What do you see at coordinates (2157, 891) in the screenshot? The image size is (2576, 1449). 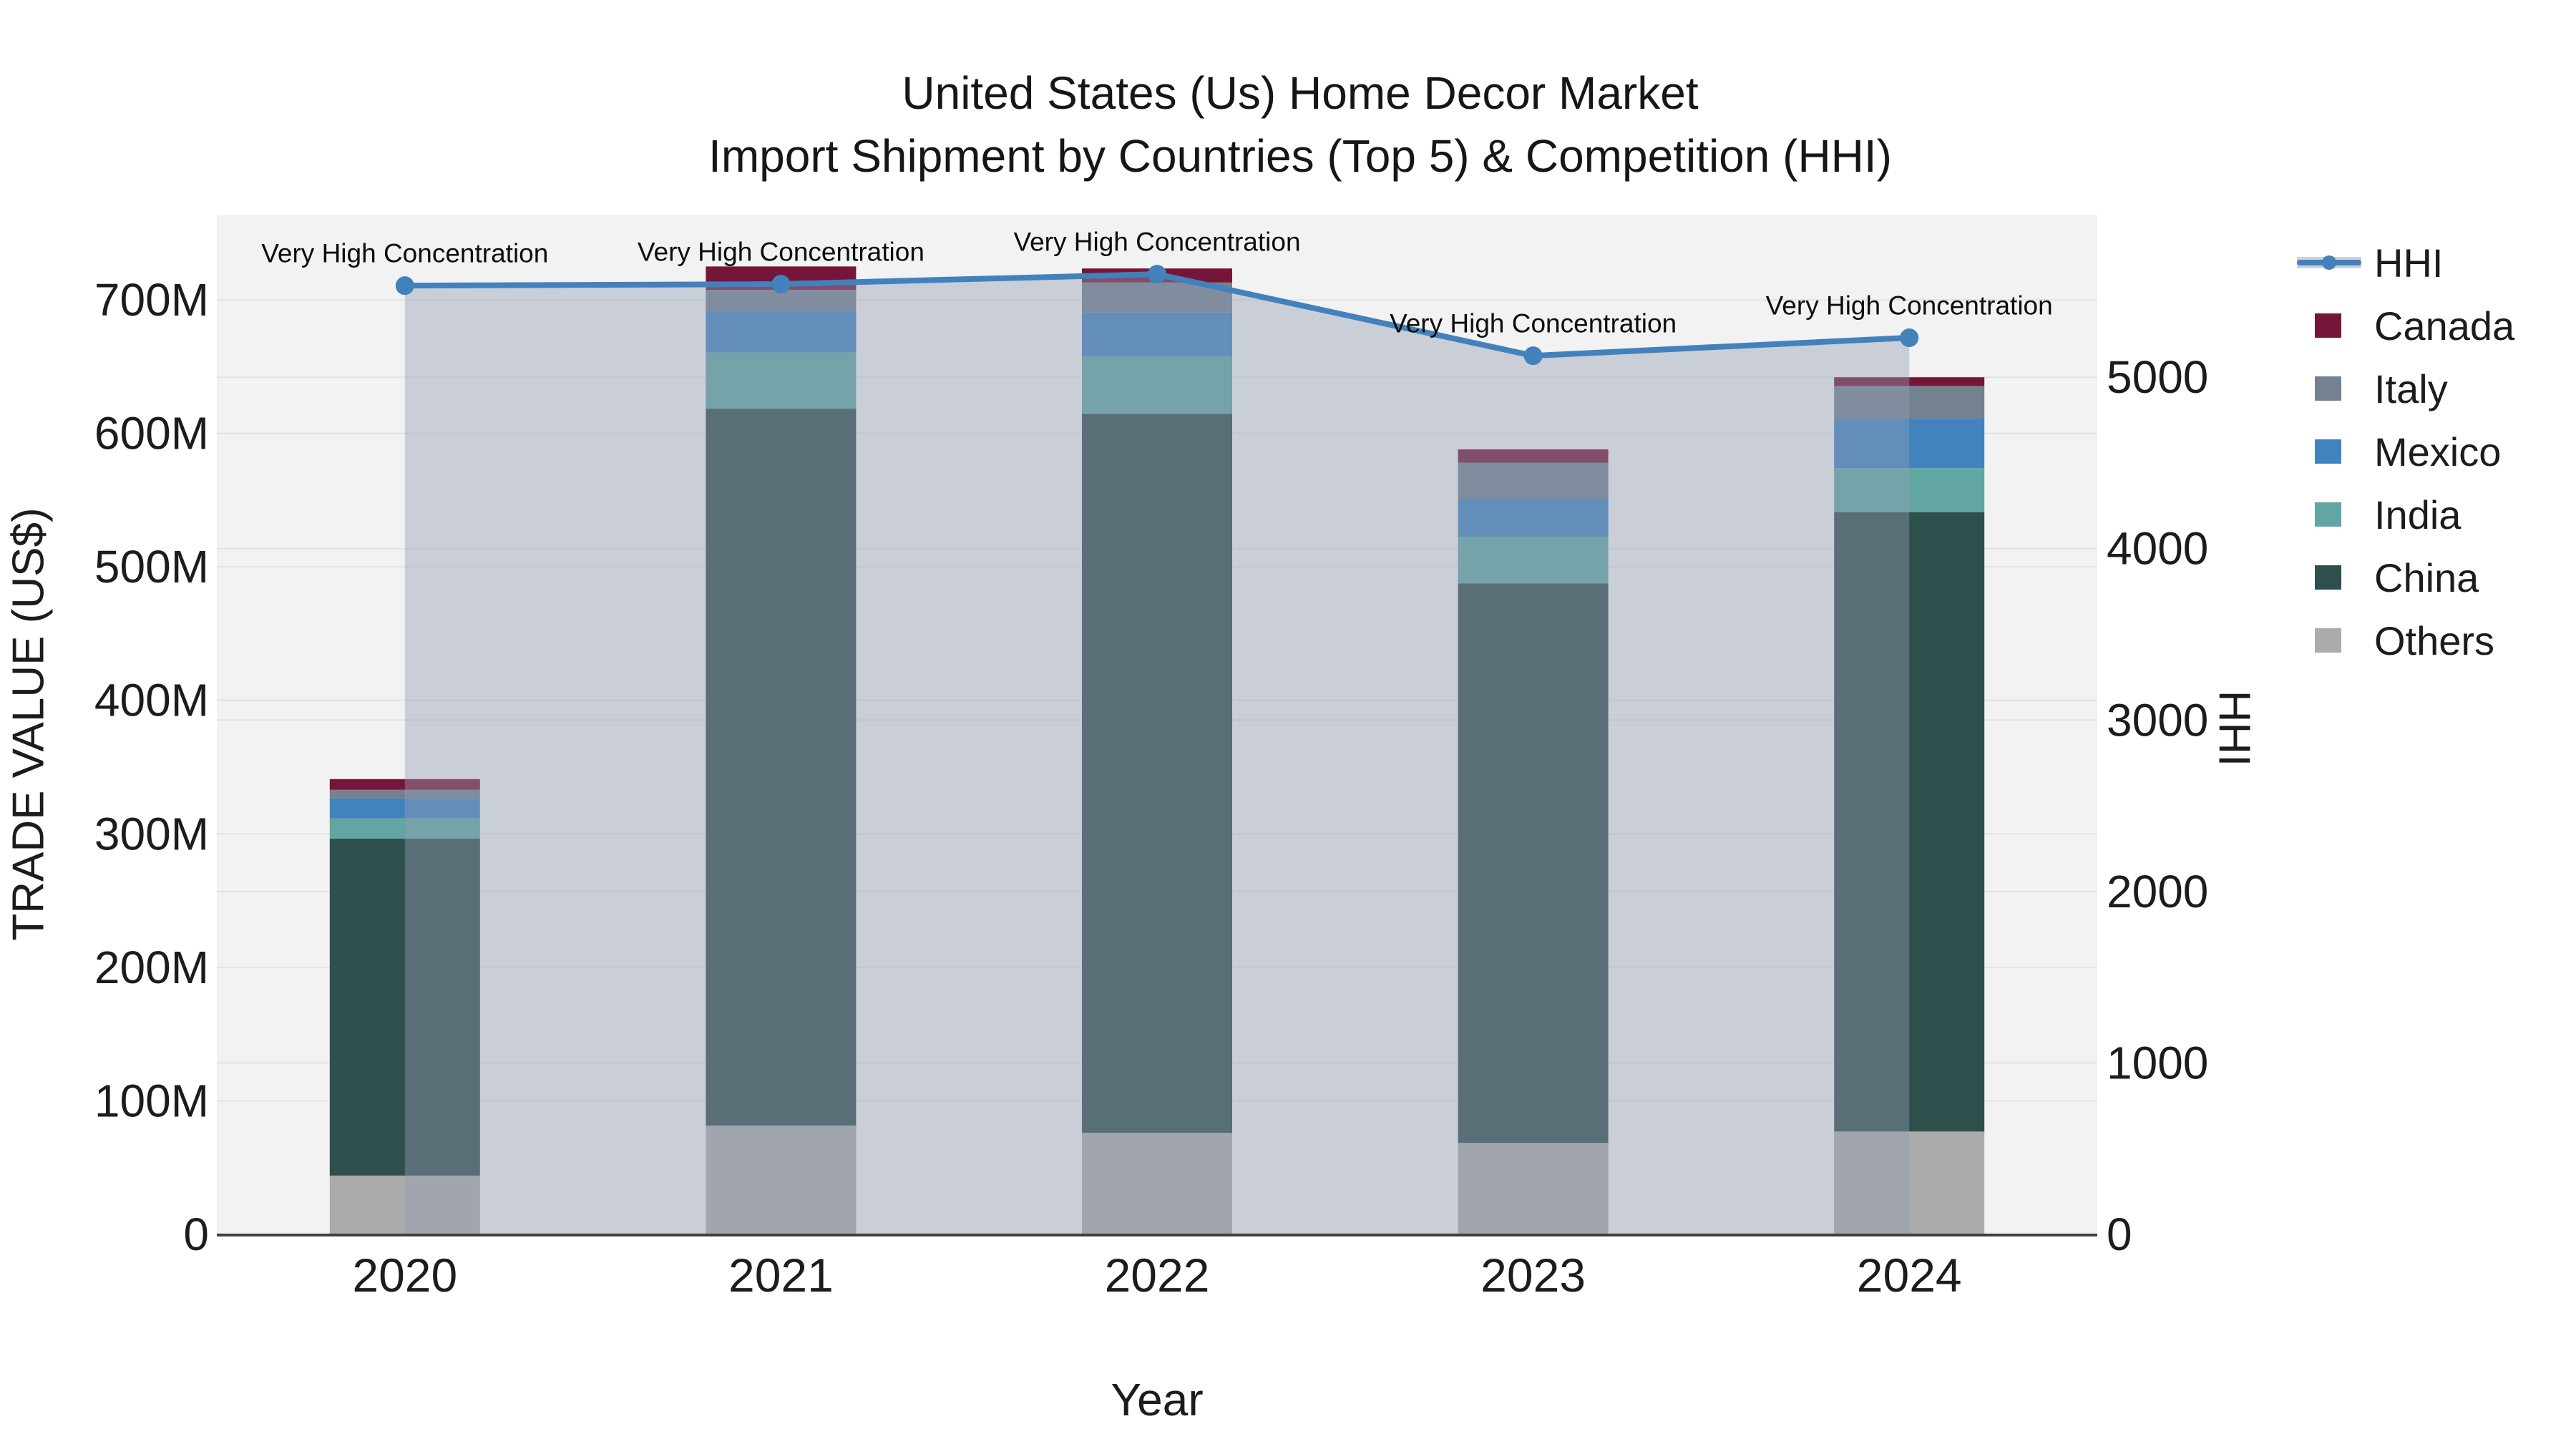 I see `y-right-tick-2000: 2000` at bounding box center [2157, 891].